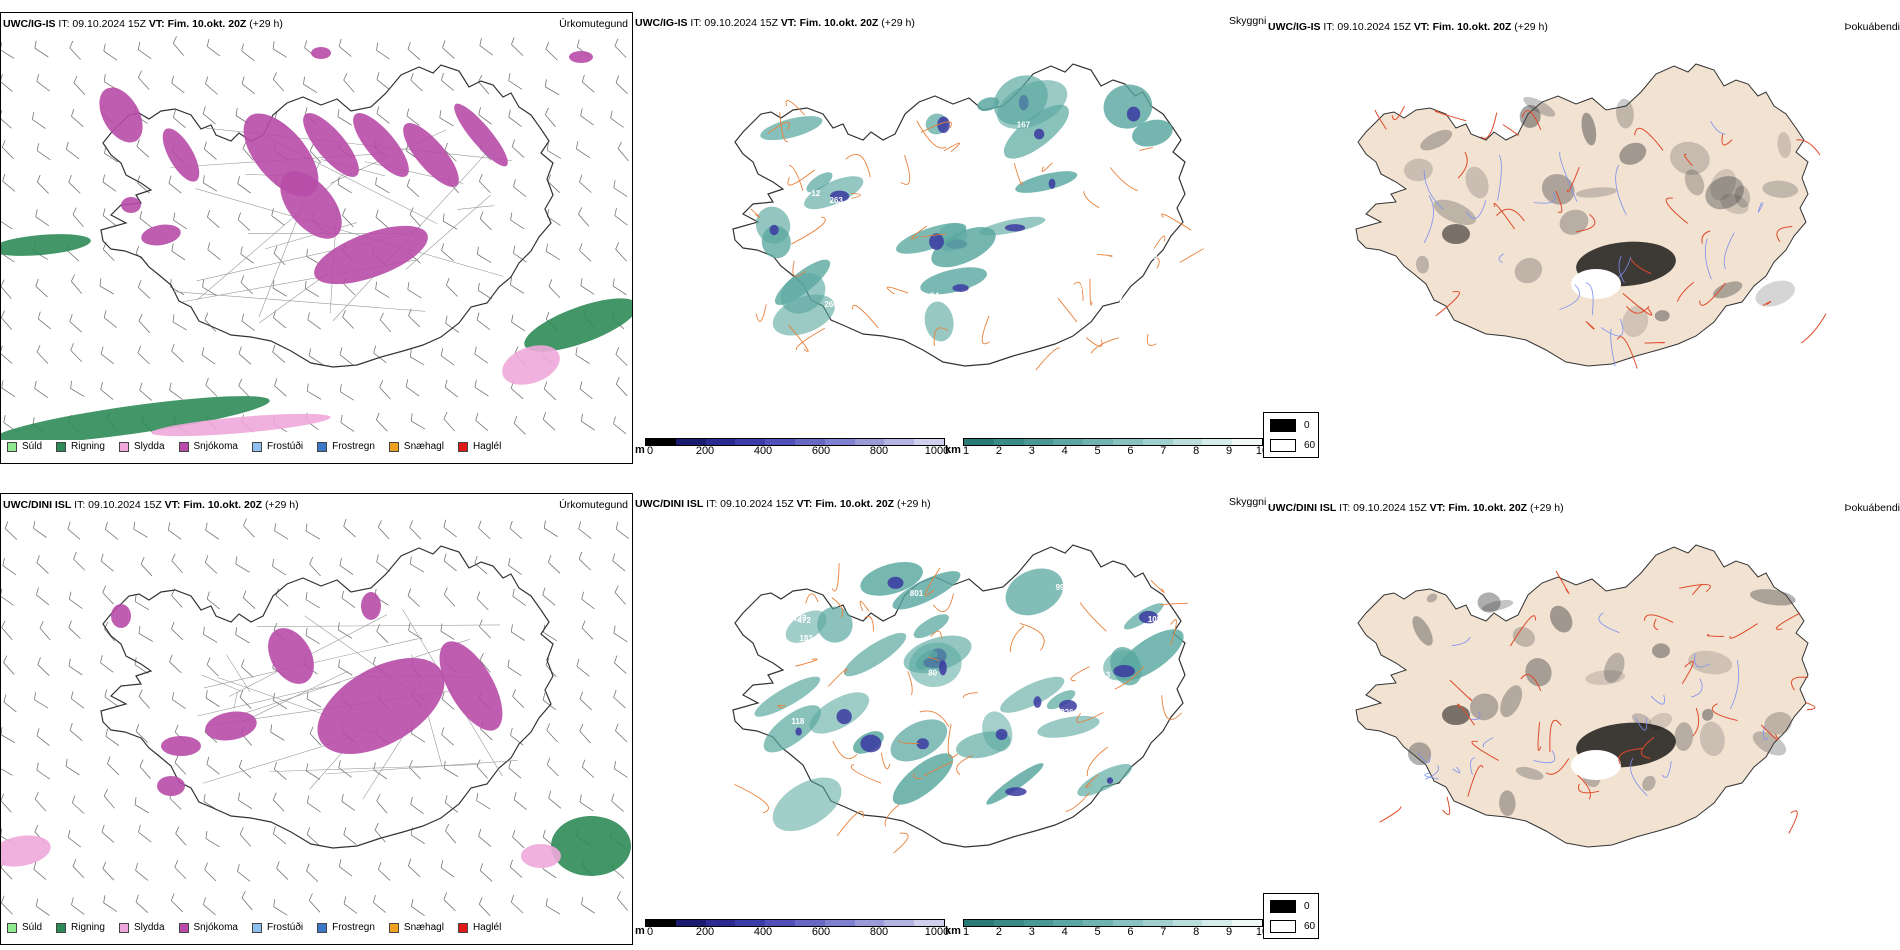 This screenshot has height=950, width=1900. I want to click on colorbar-tick-label: 2, so click(998, 932).